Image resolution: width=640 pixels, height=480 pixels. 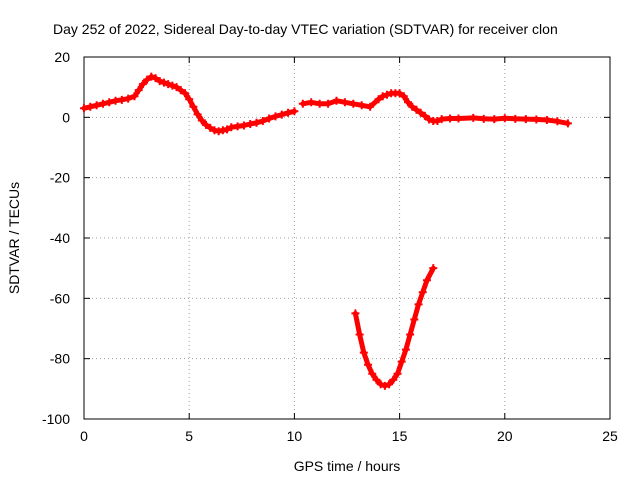 What do you see at coordinates (60, 298) in the screenshot?
I see `y-tick-label: -60` at bounding box center [60, 298].